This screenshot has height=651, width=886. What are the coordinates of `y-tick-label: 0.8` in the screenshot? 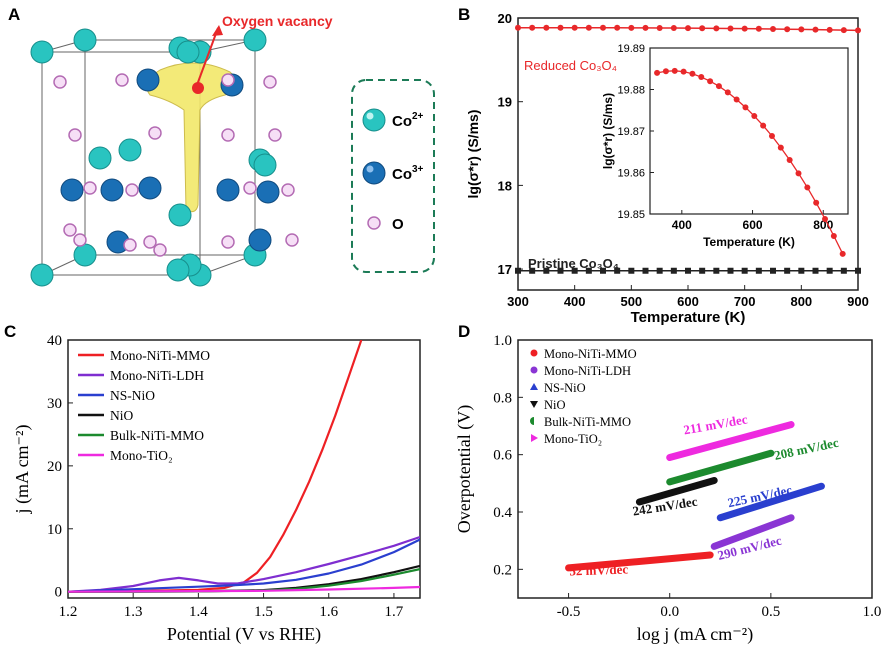 It's located at (502, 398).